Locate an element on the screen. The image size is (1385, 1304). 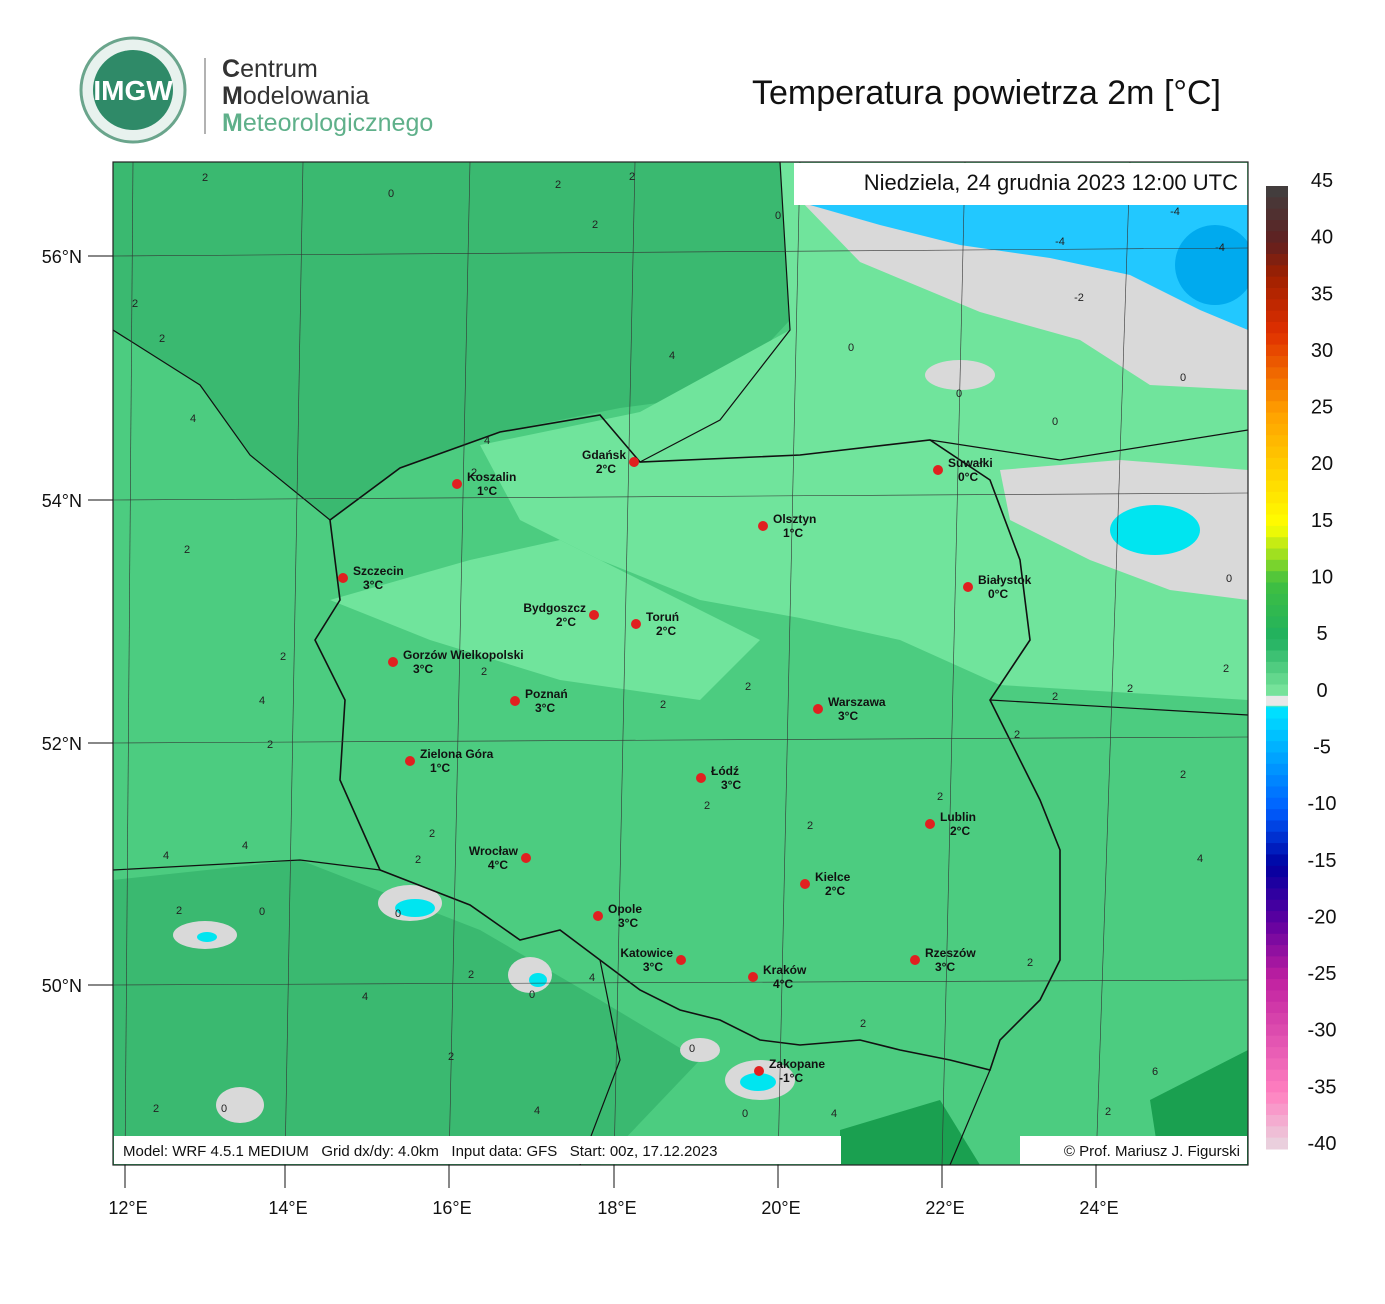
lat-label: 54°N is located at coordinates (62, 501).